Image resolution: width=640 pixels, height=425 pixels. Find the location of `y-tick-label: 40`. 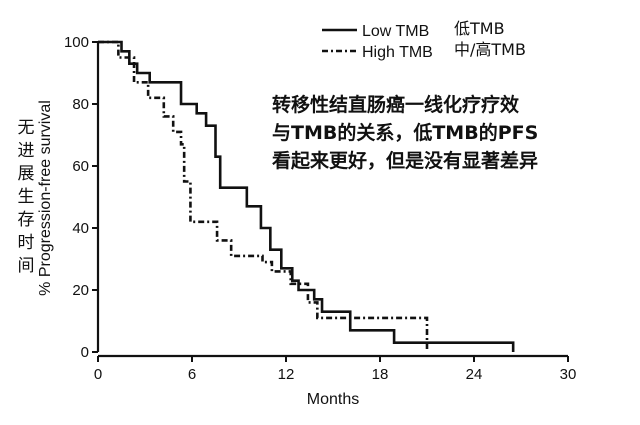

y-tick-label: 40 is located at coordinates (80, 228).